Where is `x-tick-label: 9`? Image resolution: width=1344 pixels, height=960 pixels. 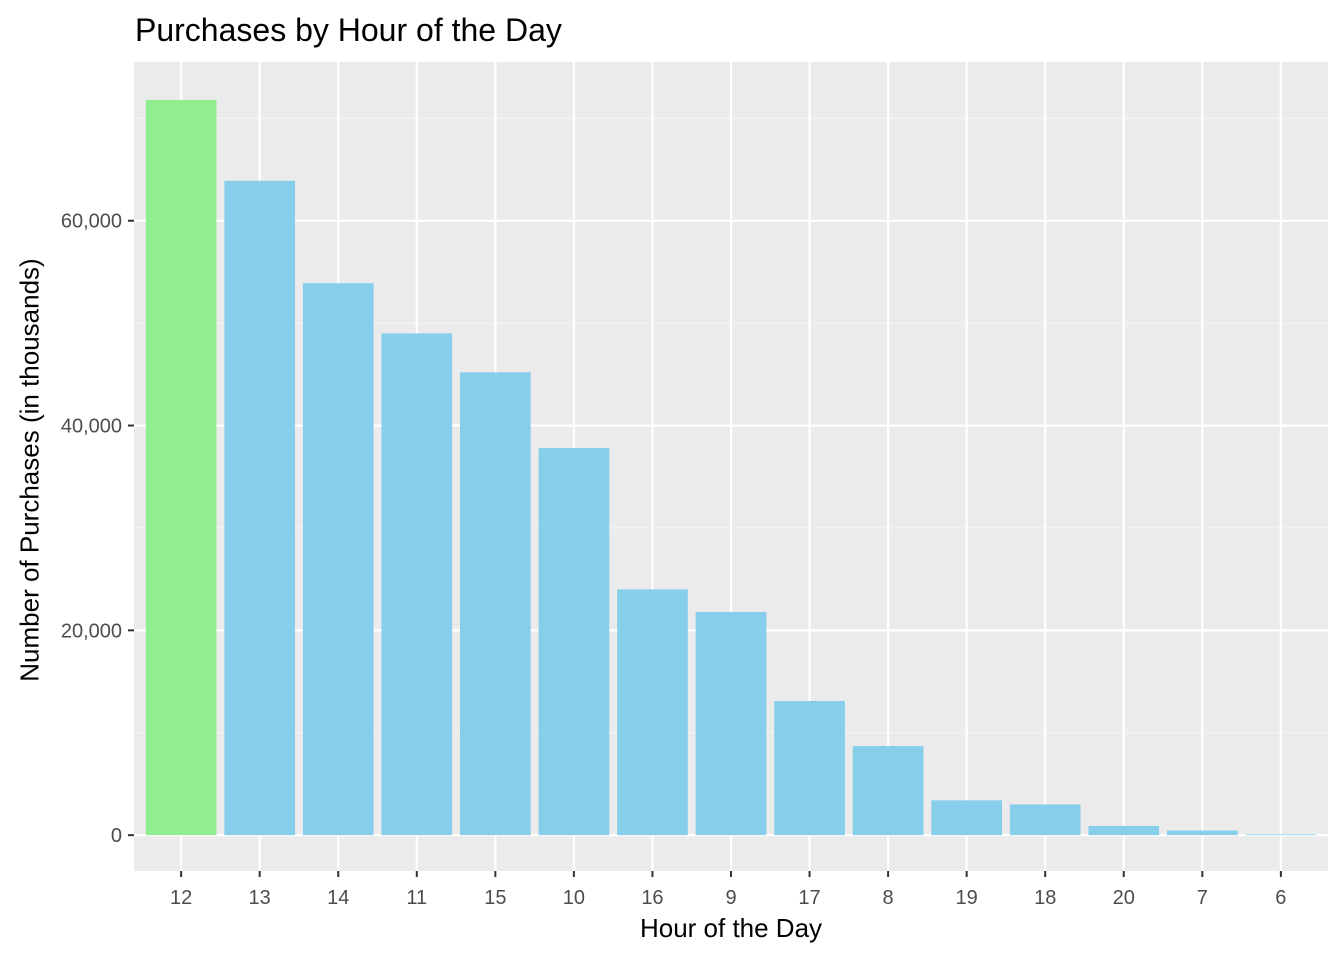 x-tick-label: 9 is located at coordinates (730, 898).